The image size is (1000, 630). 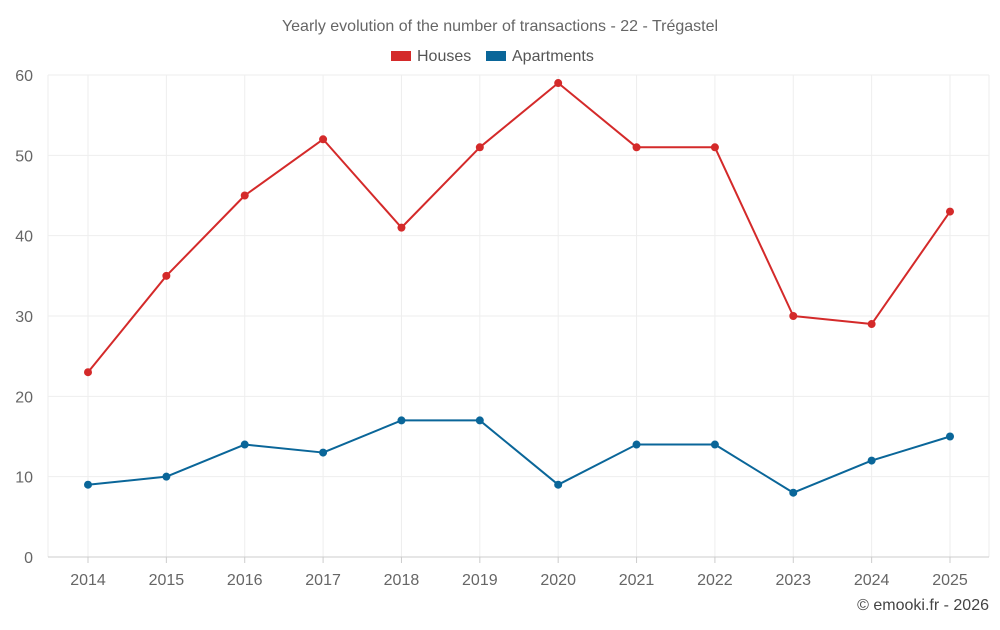 I want to click on y-tick-label: 50, so click(x=24, y=156).